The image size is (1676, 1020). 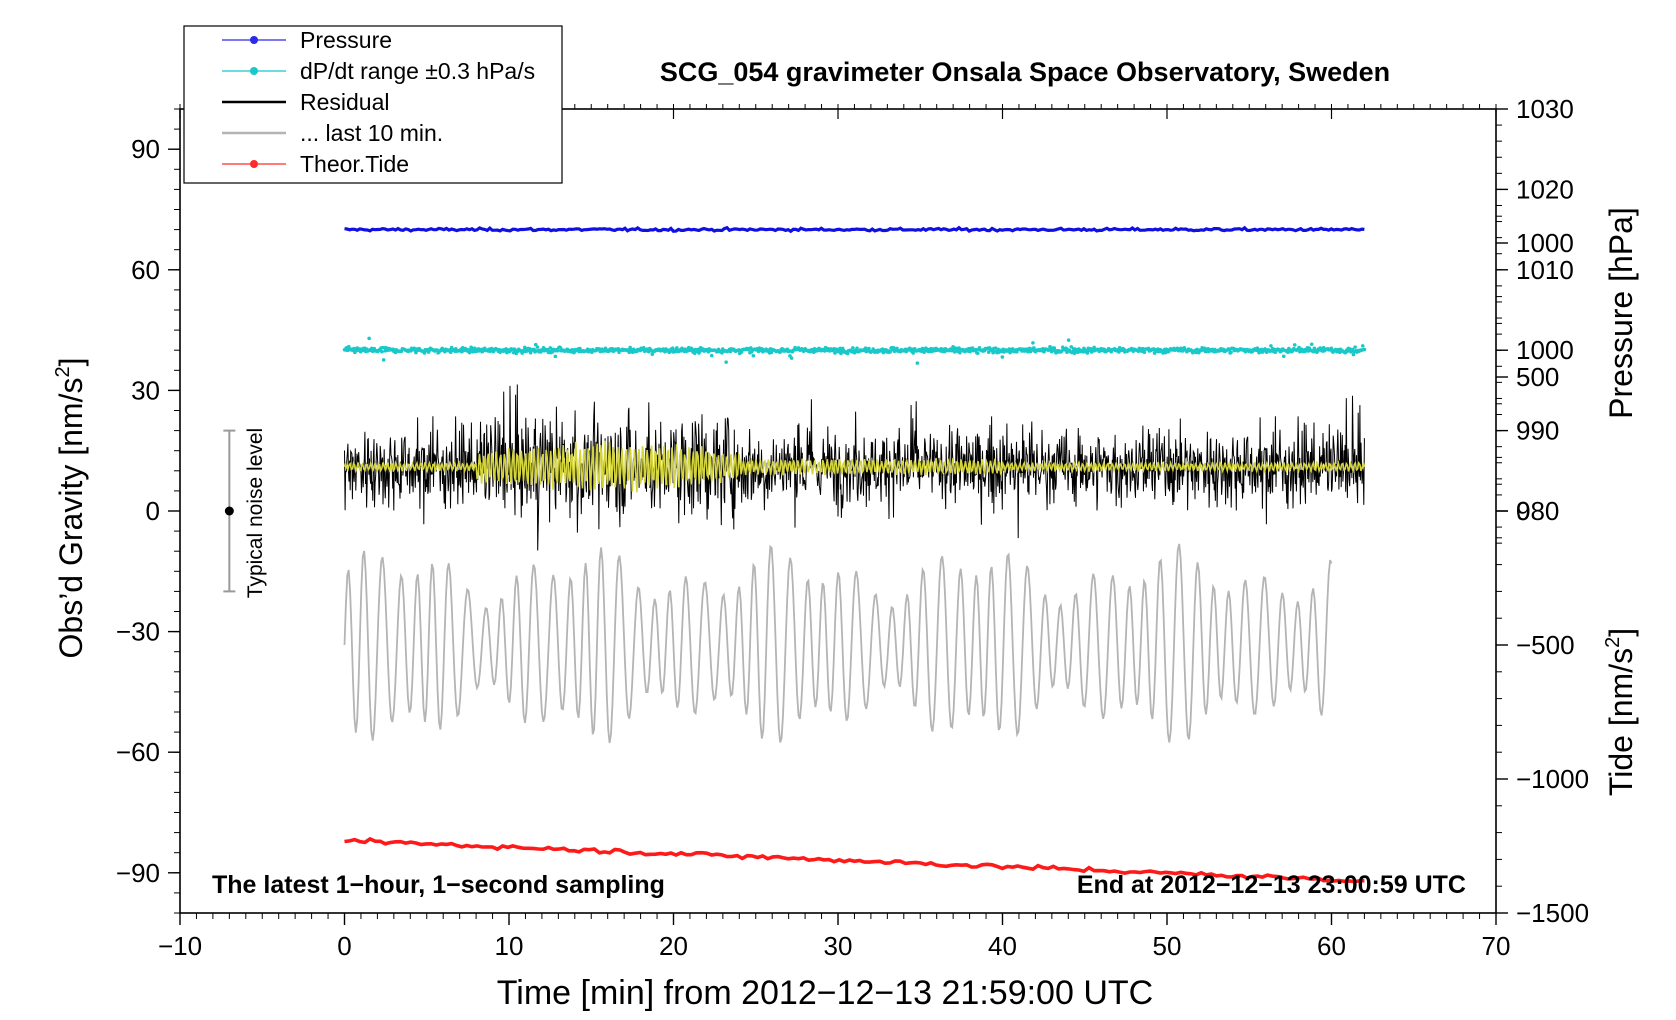 I want to click on y-tick-label: 0, so click(x=153, y=511).